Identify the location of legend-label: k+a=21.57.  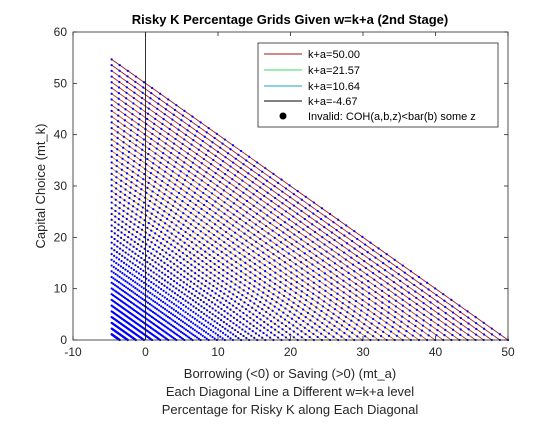
(334, 71).